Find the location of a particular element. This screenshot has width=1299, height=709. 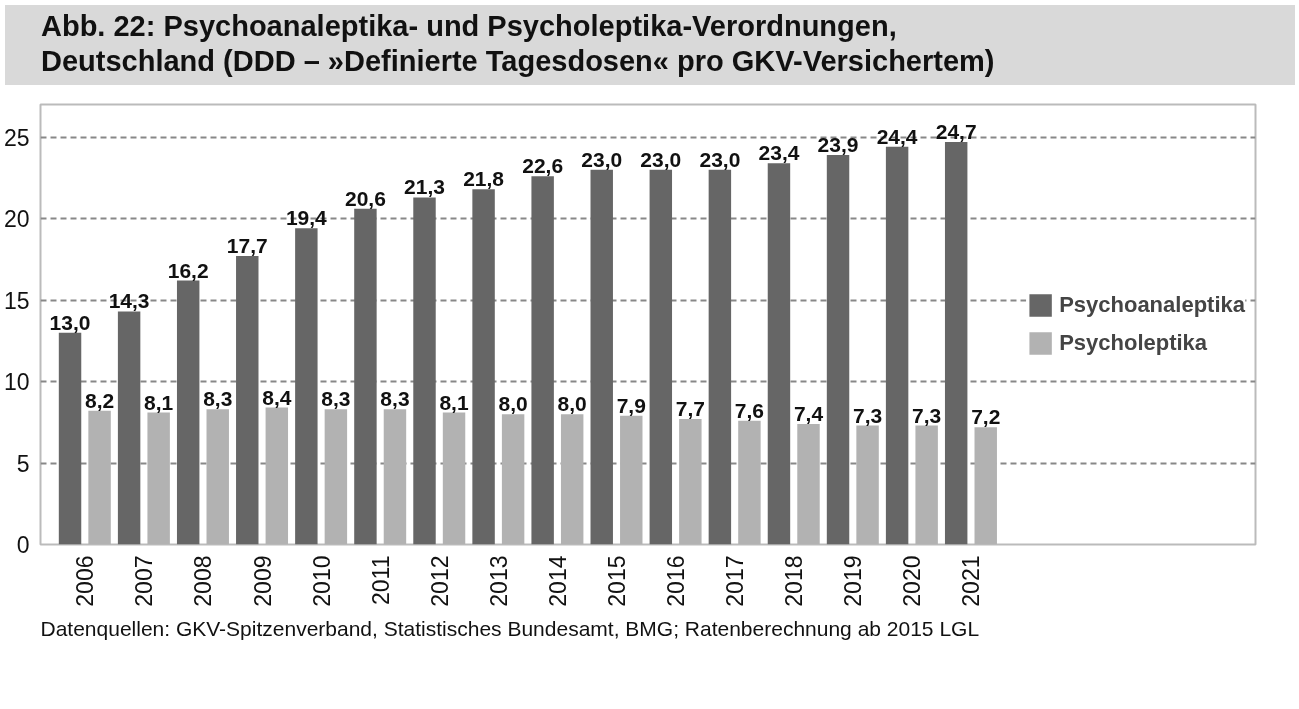

data-label: 24,7 is located at coordinates (956, 131).